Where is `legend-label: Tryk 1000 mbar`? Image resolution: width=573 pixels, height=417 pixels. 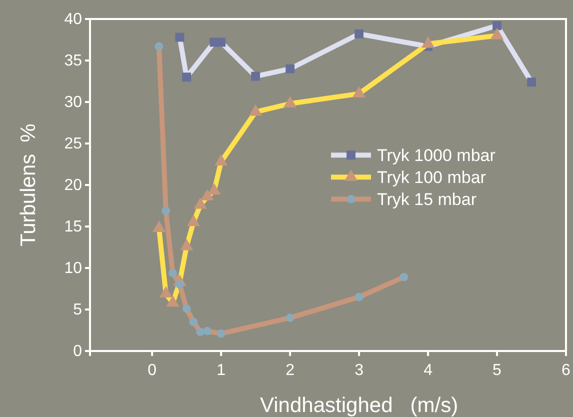
legend-label: Tryk 1000 mbar is located at coordinates (436, 156).